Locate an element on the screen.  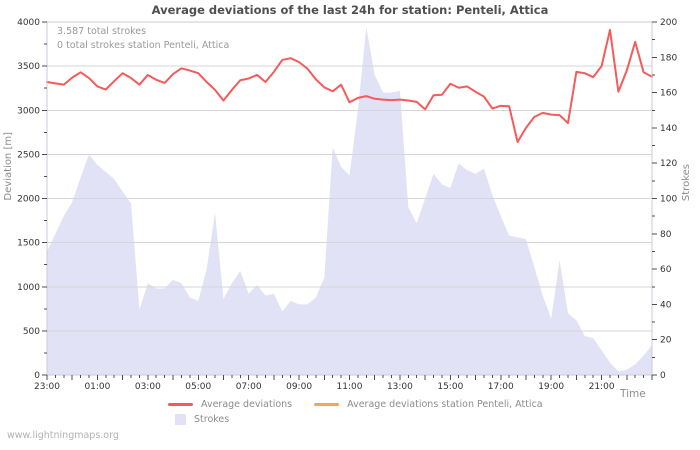
right-axis-tick-label: 140 is located at coordinates (668, 129).